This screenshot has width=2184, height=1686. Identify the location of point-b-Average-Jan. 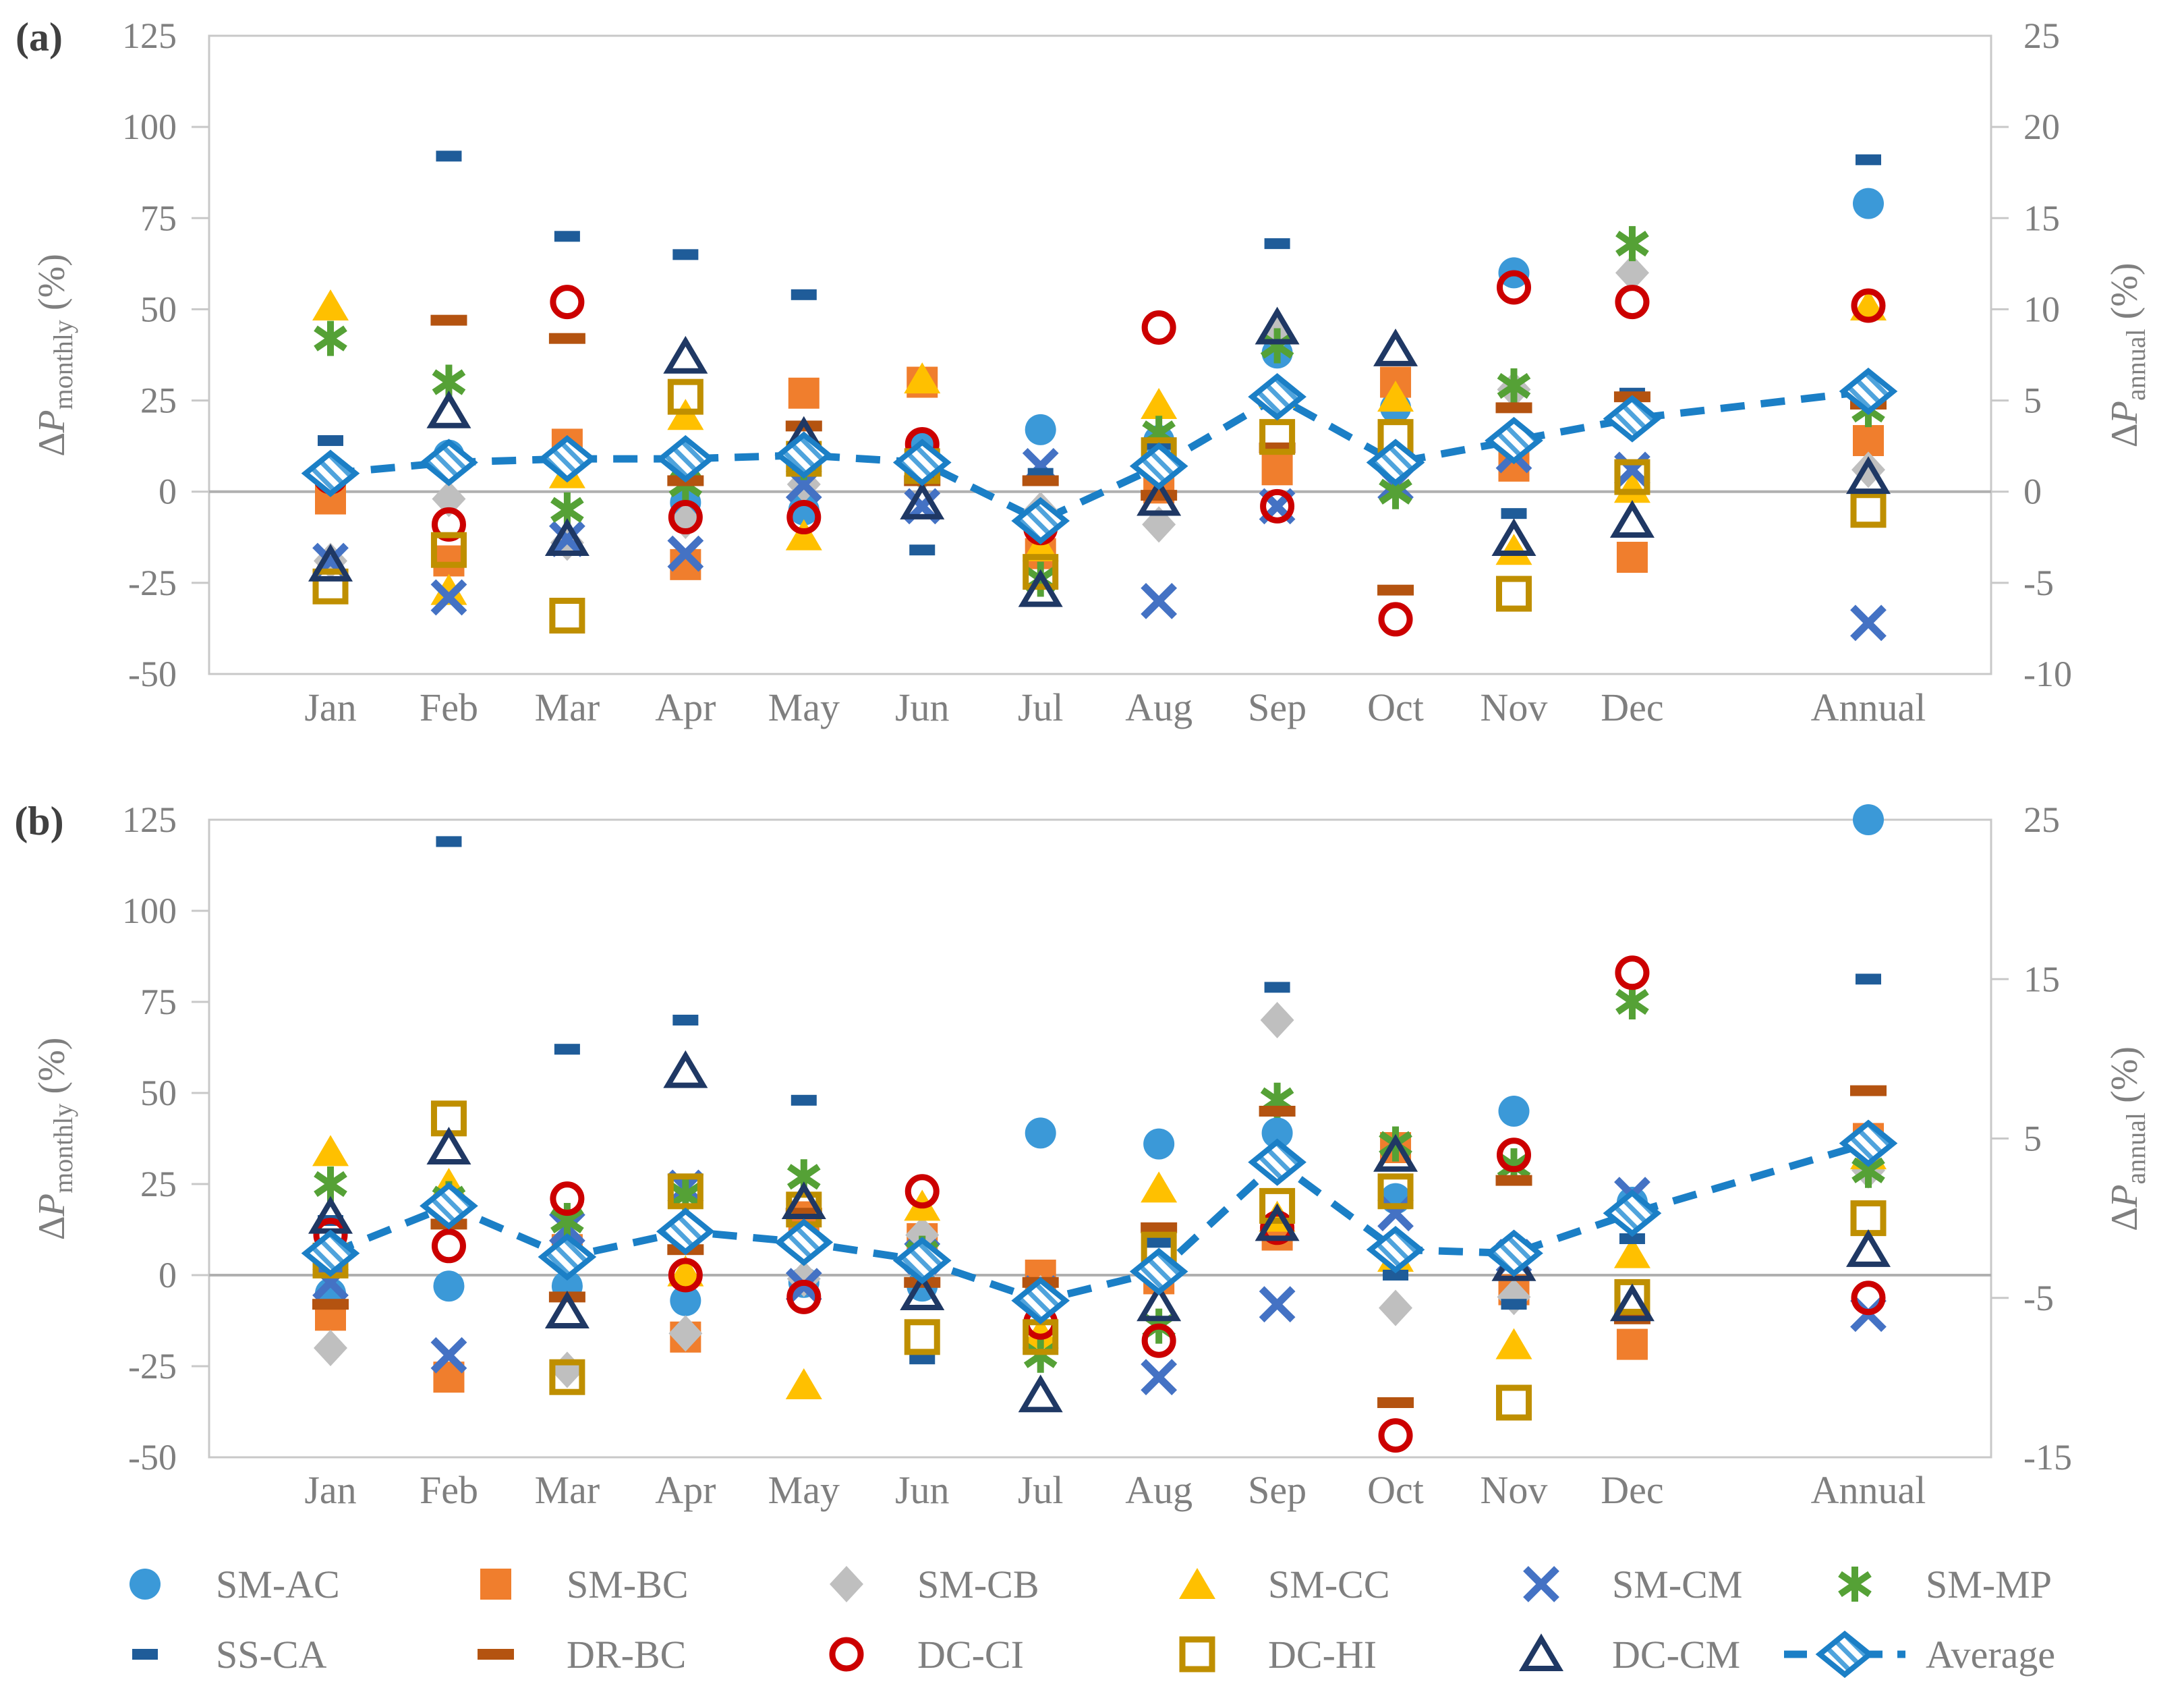
(330, 1253).